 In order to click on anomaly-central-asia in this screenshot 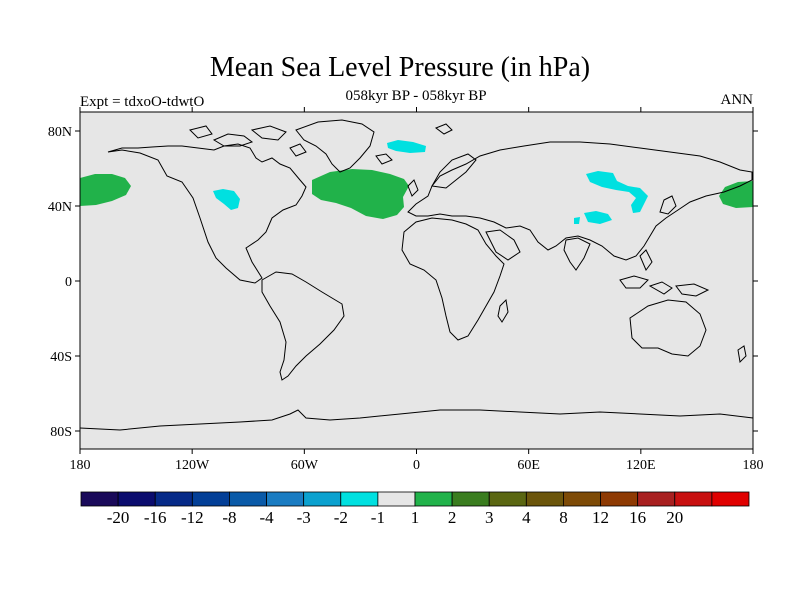, I will do `click(598, 217)`.